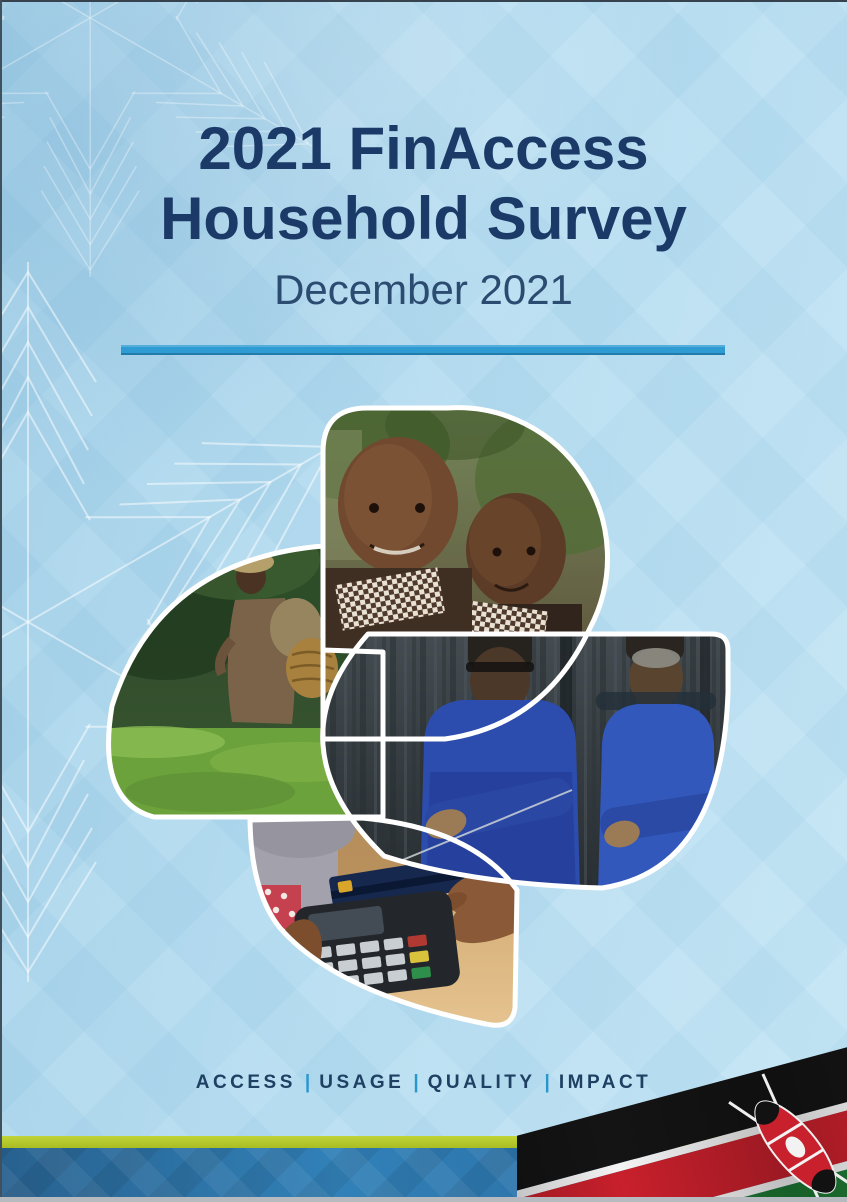 This screenshot has height=1202, width=847. Describe the element at coordinates (423, 1199) in the screenshot. I see `page-edge-bottom` at that location.